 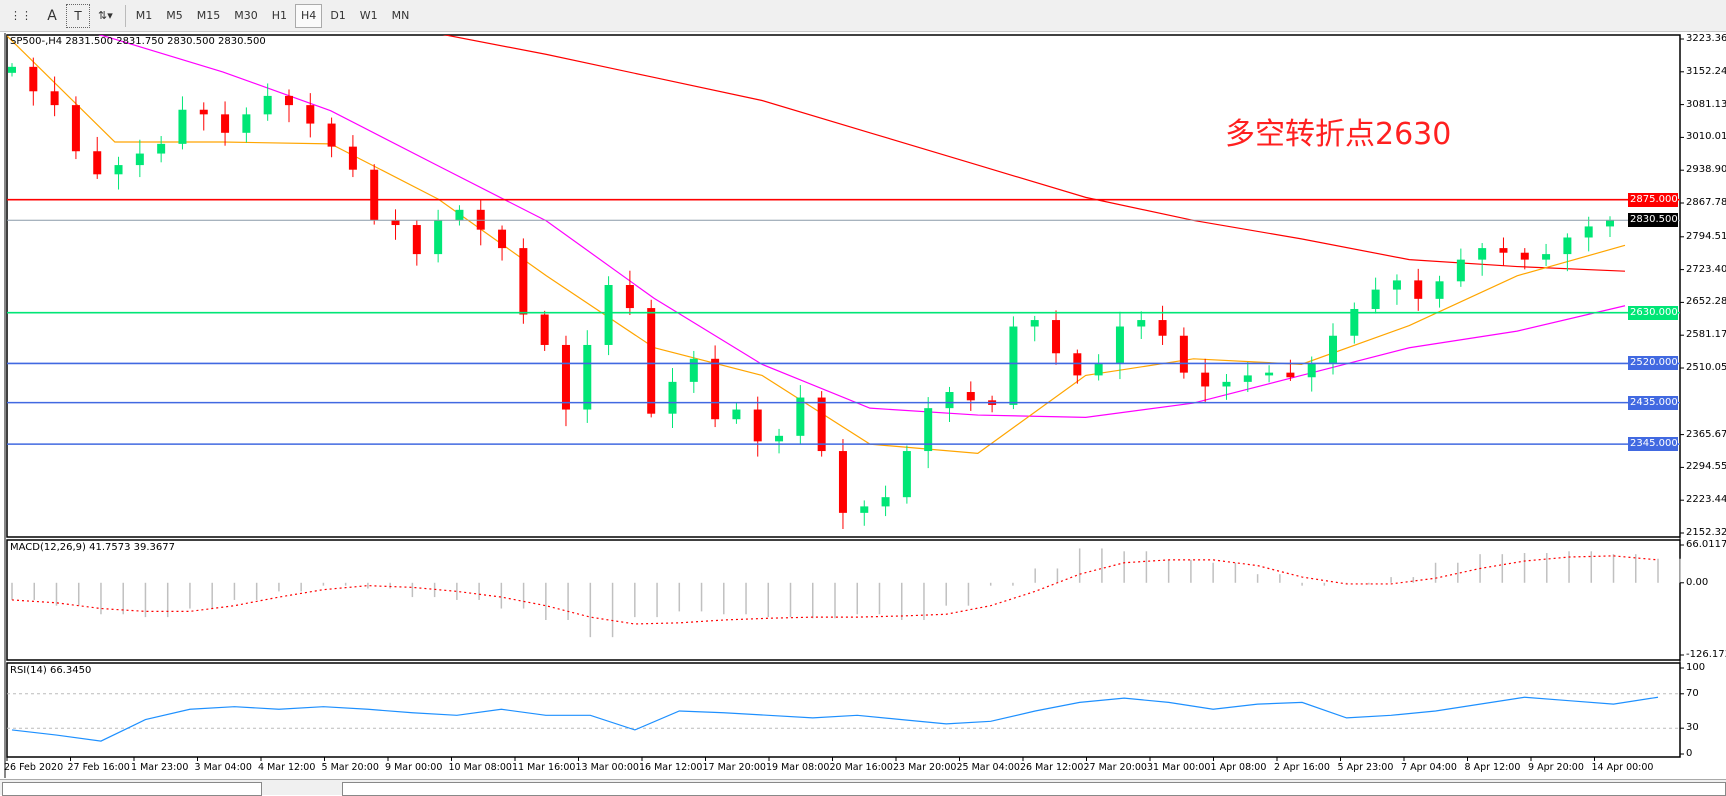 I want to click on time-axis-label: 27 Feb 16:00, so click(x=98, y=767).